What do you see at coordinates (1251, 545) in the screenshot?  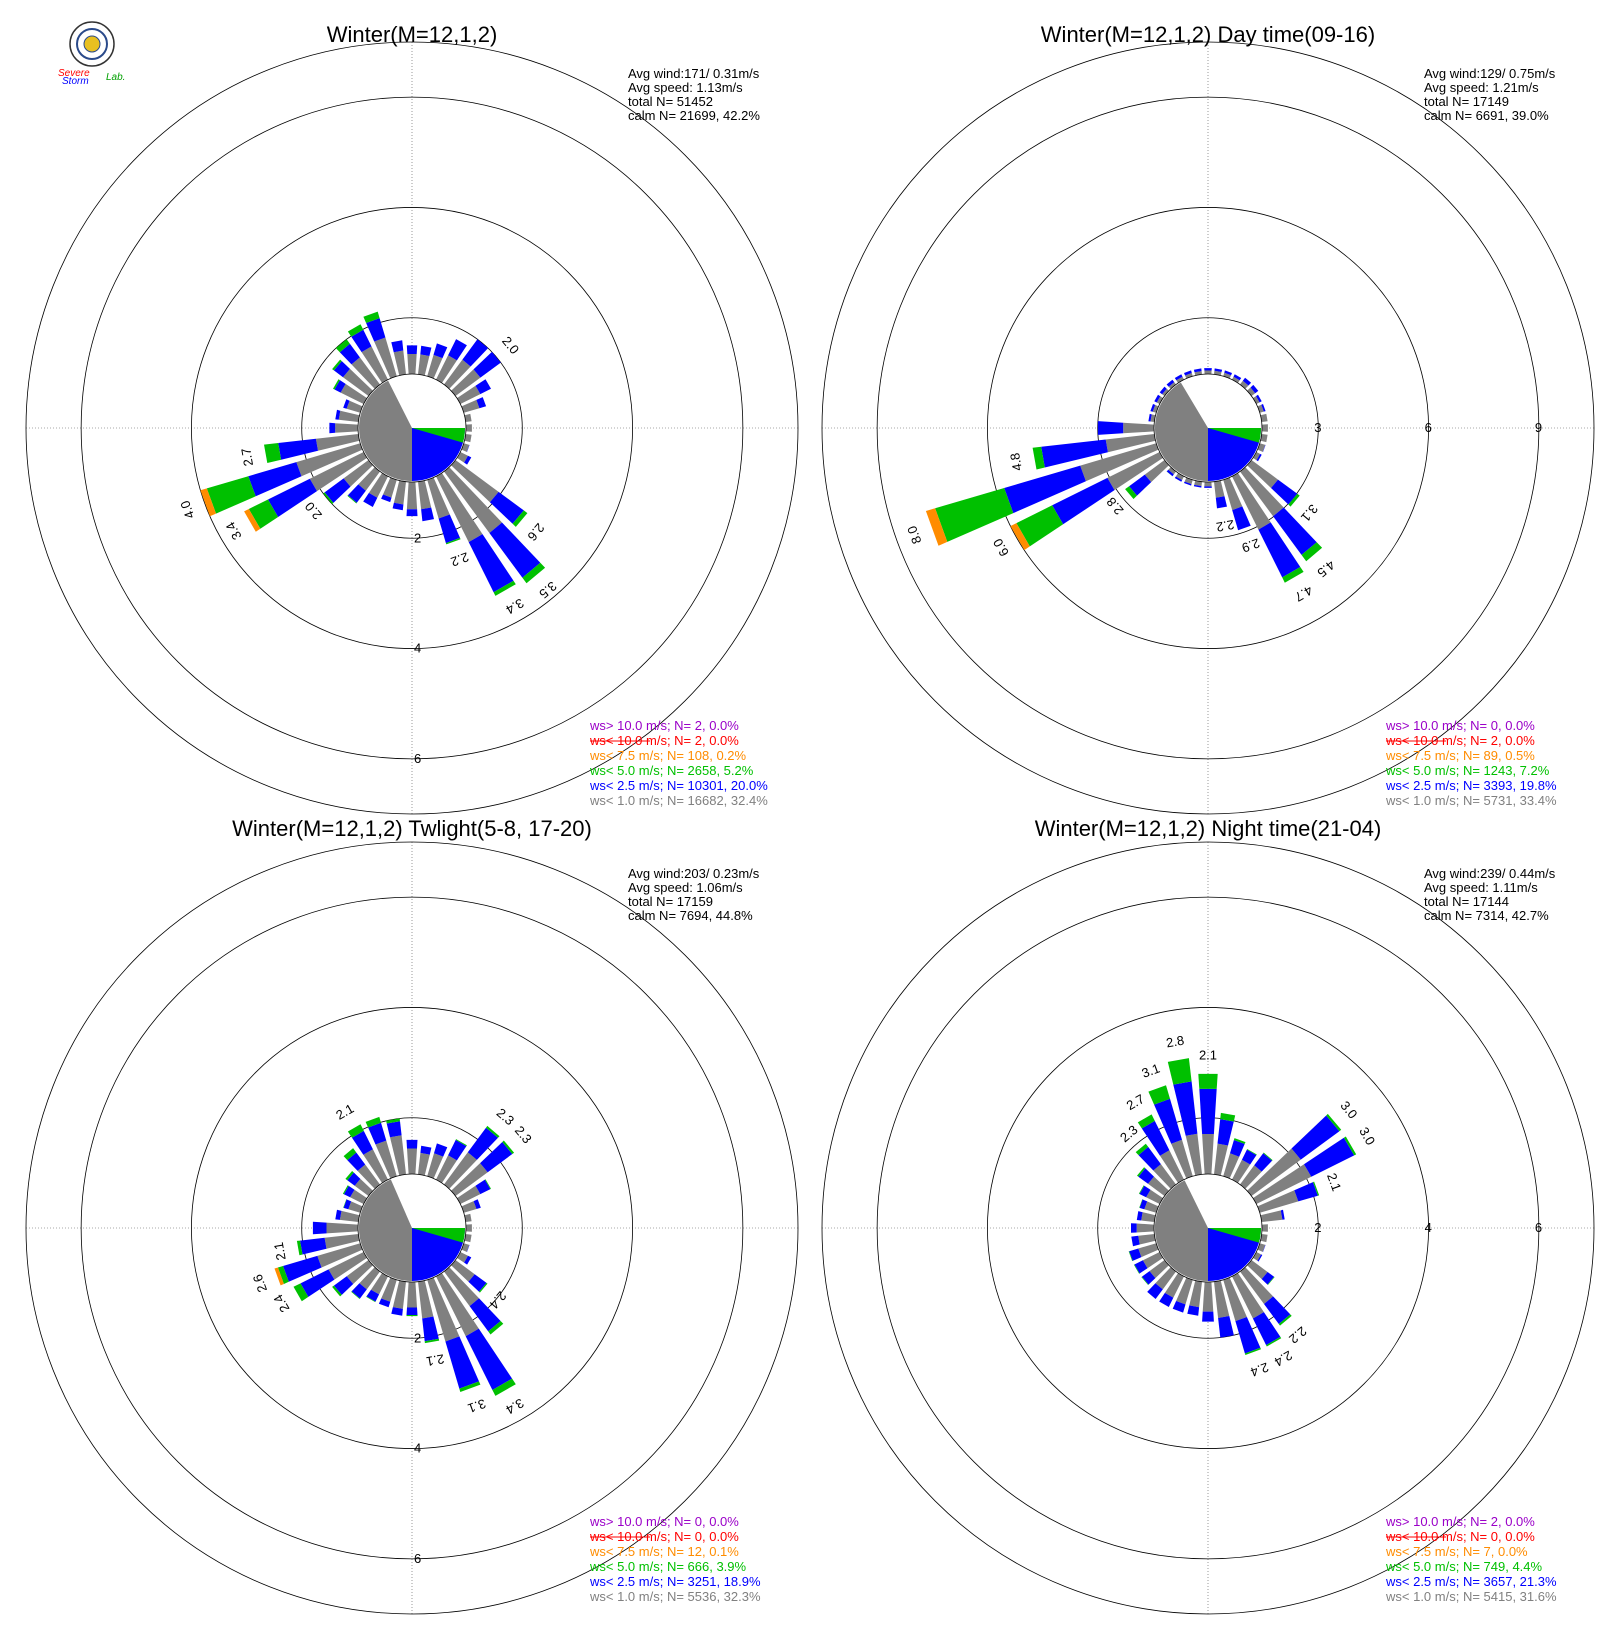 I see `bar-label-70: 2.9` at bounding box center [1251, 545].